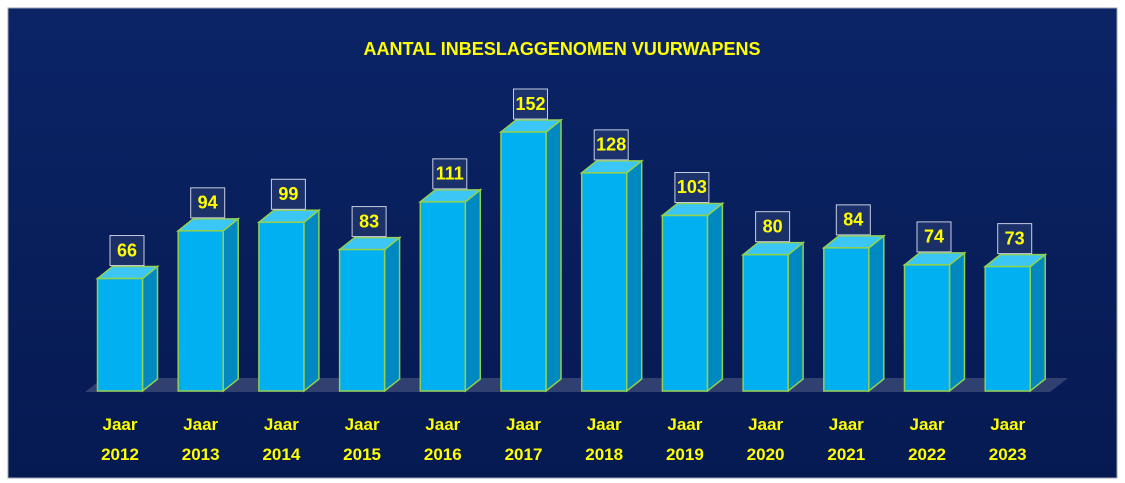 This screenshot has width=1125, height=483. I want to click on value-label: 80, so click(773, 226).